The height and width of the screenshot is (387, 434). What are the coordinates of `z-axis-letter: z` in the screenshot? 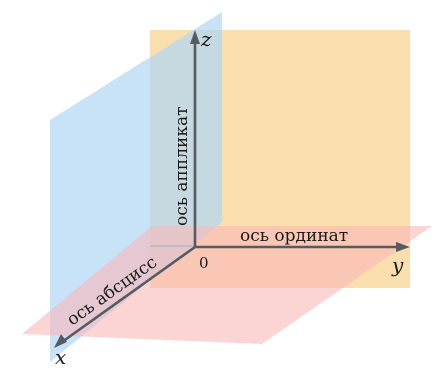 It's located at (206, 39).